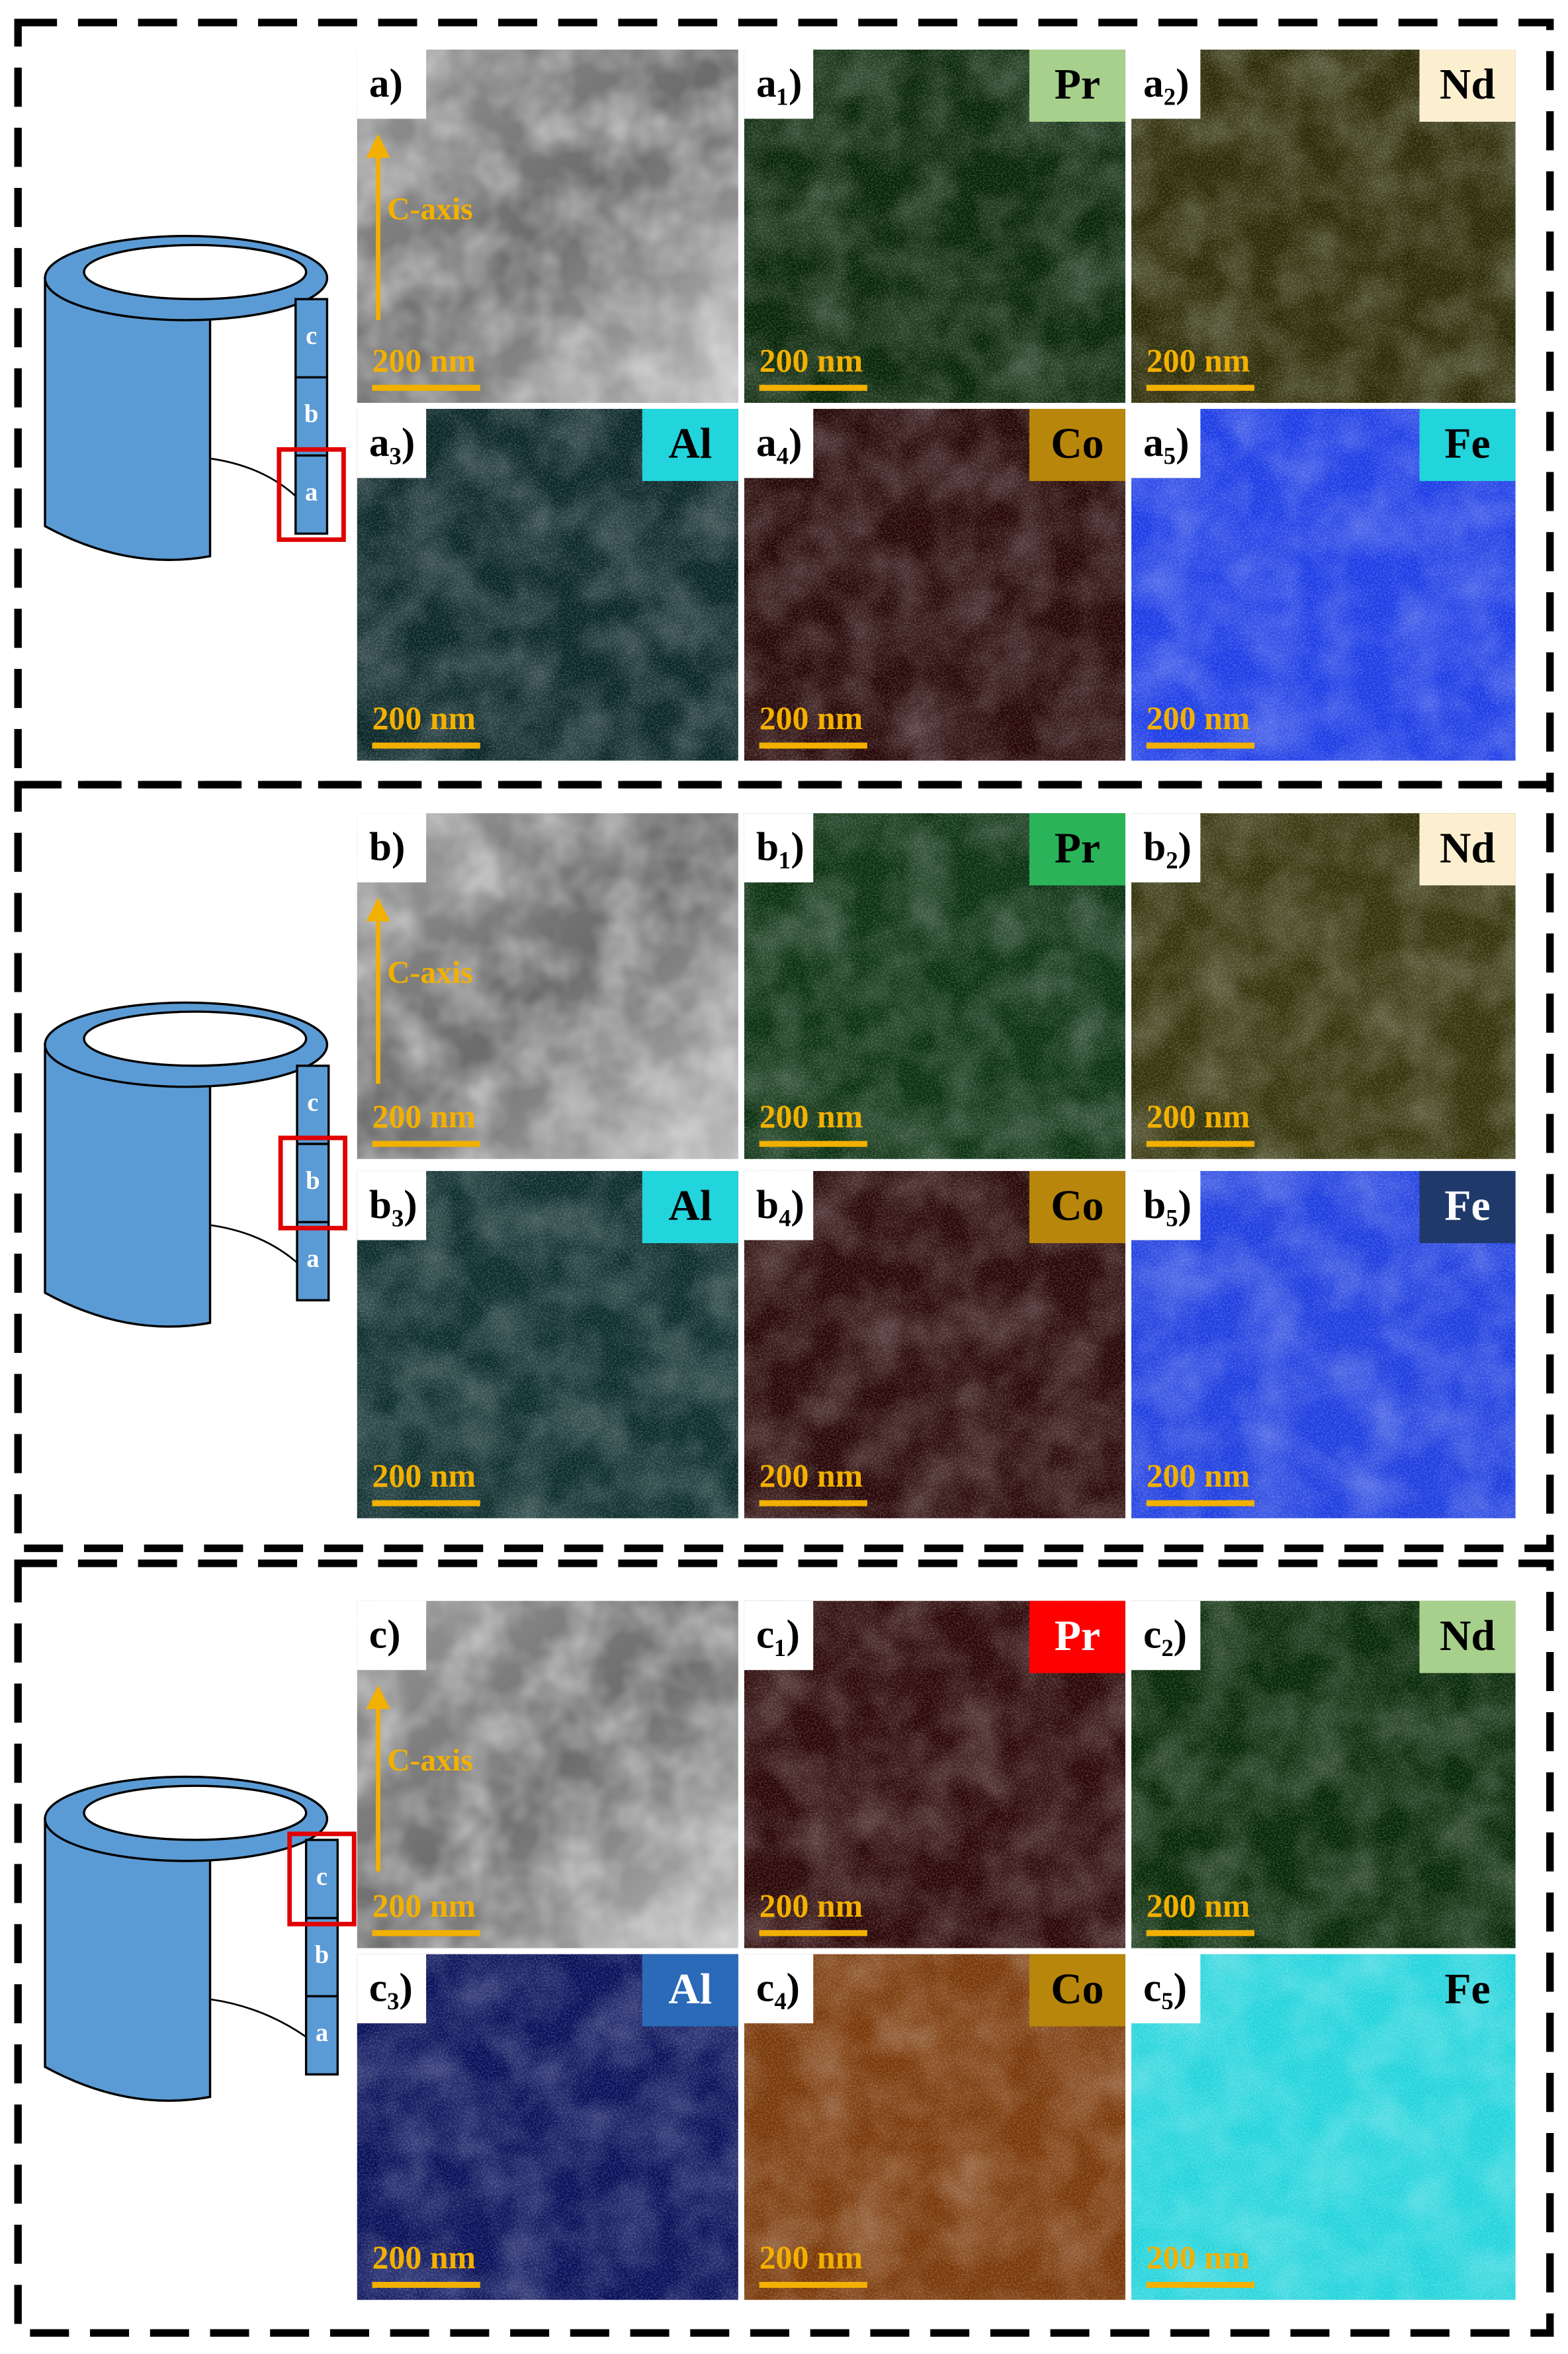 The image size is (1568, 2354). I want to click on panel-label: b₄), so click(781, 1205).